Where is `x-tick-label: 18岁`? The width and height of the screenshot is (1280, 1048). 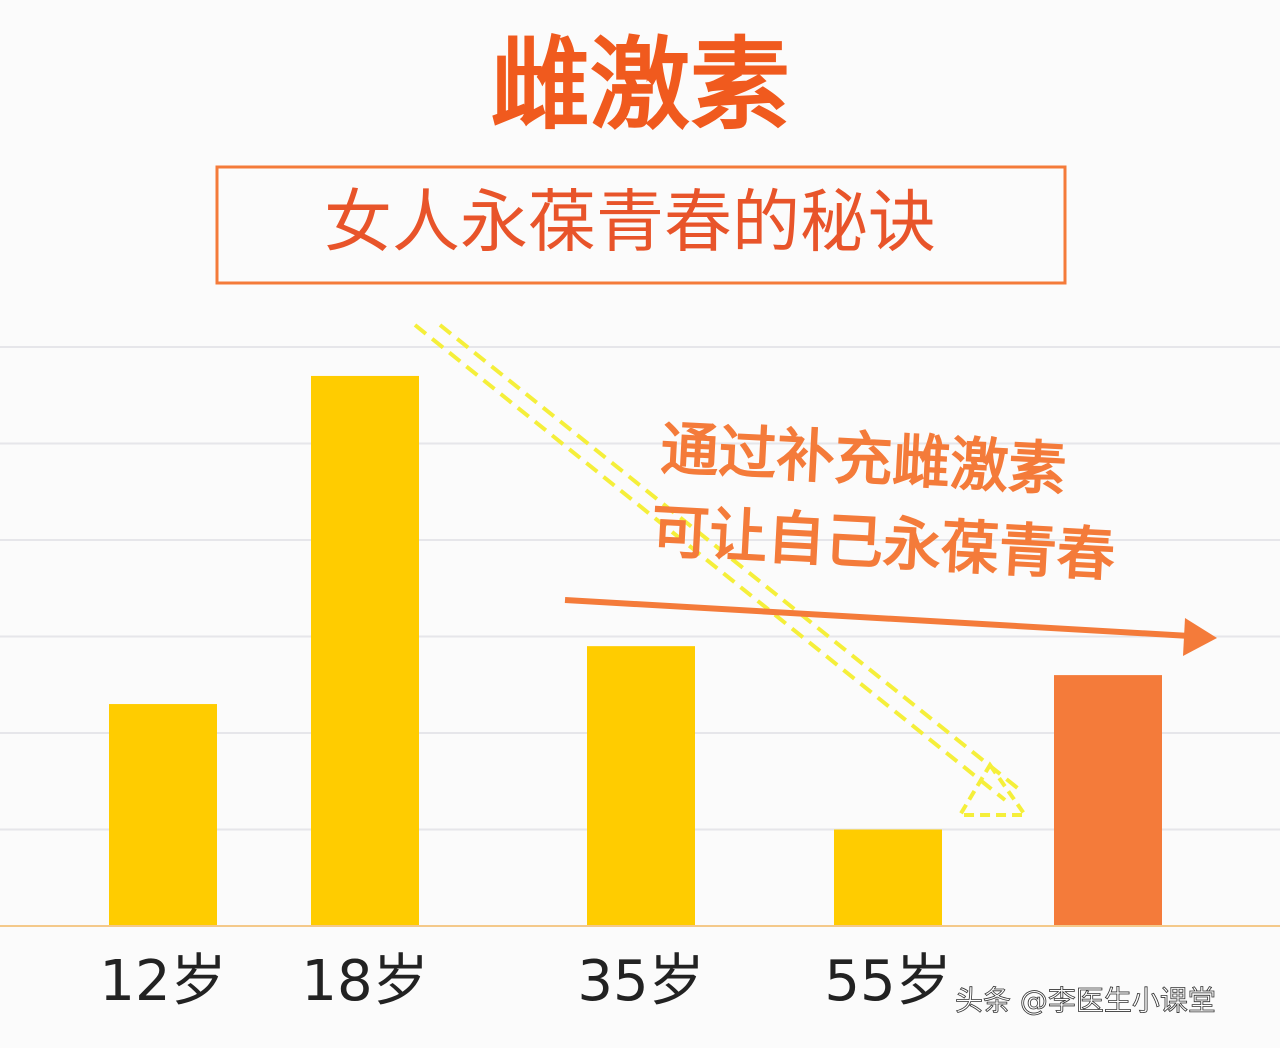 x-tick-label: 18岁 is located at coordinates (364, 981).